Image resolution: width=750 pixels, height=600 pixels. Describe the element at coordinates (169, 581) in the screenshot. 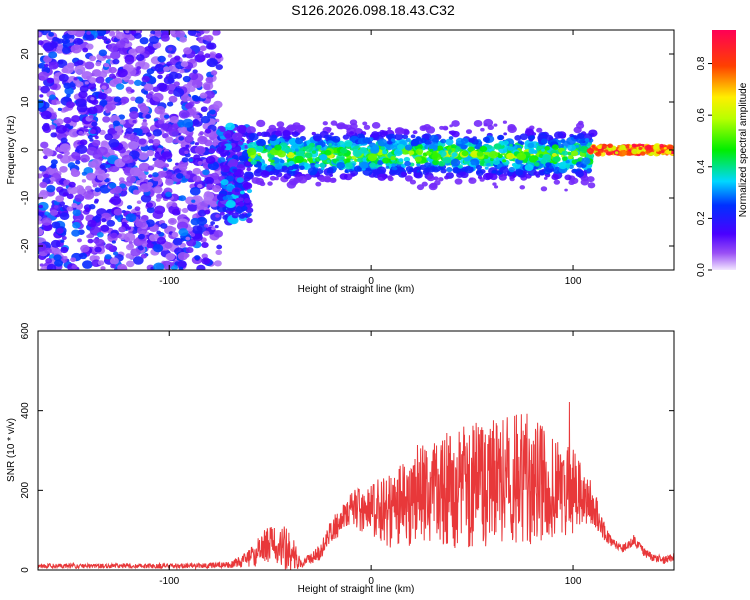

I see `snr-xtick-label: -100` at that location.